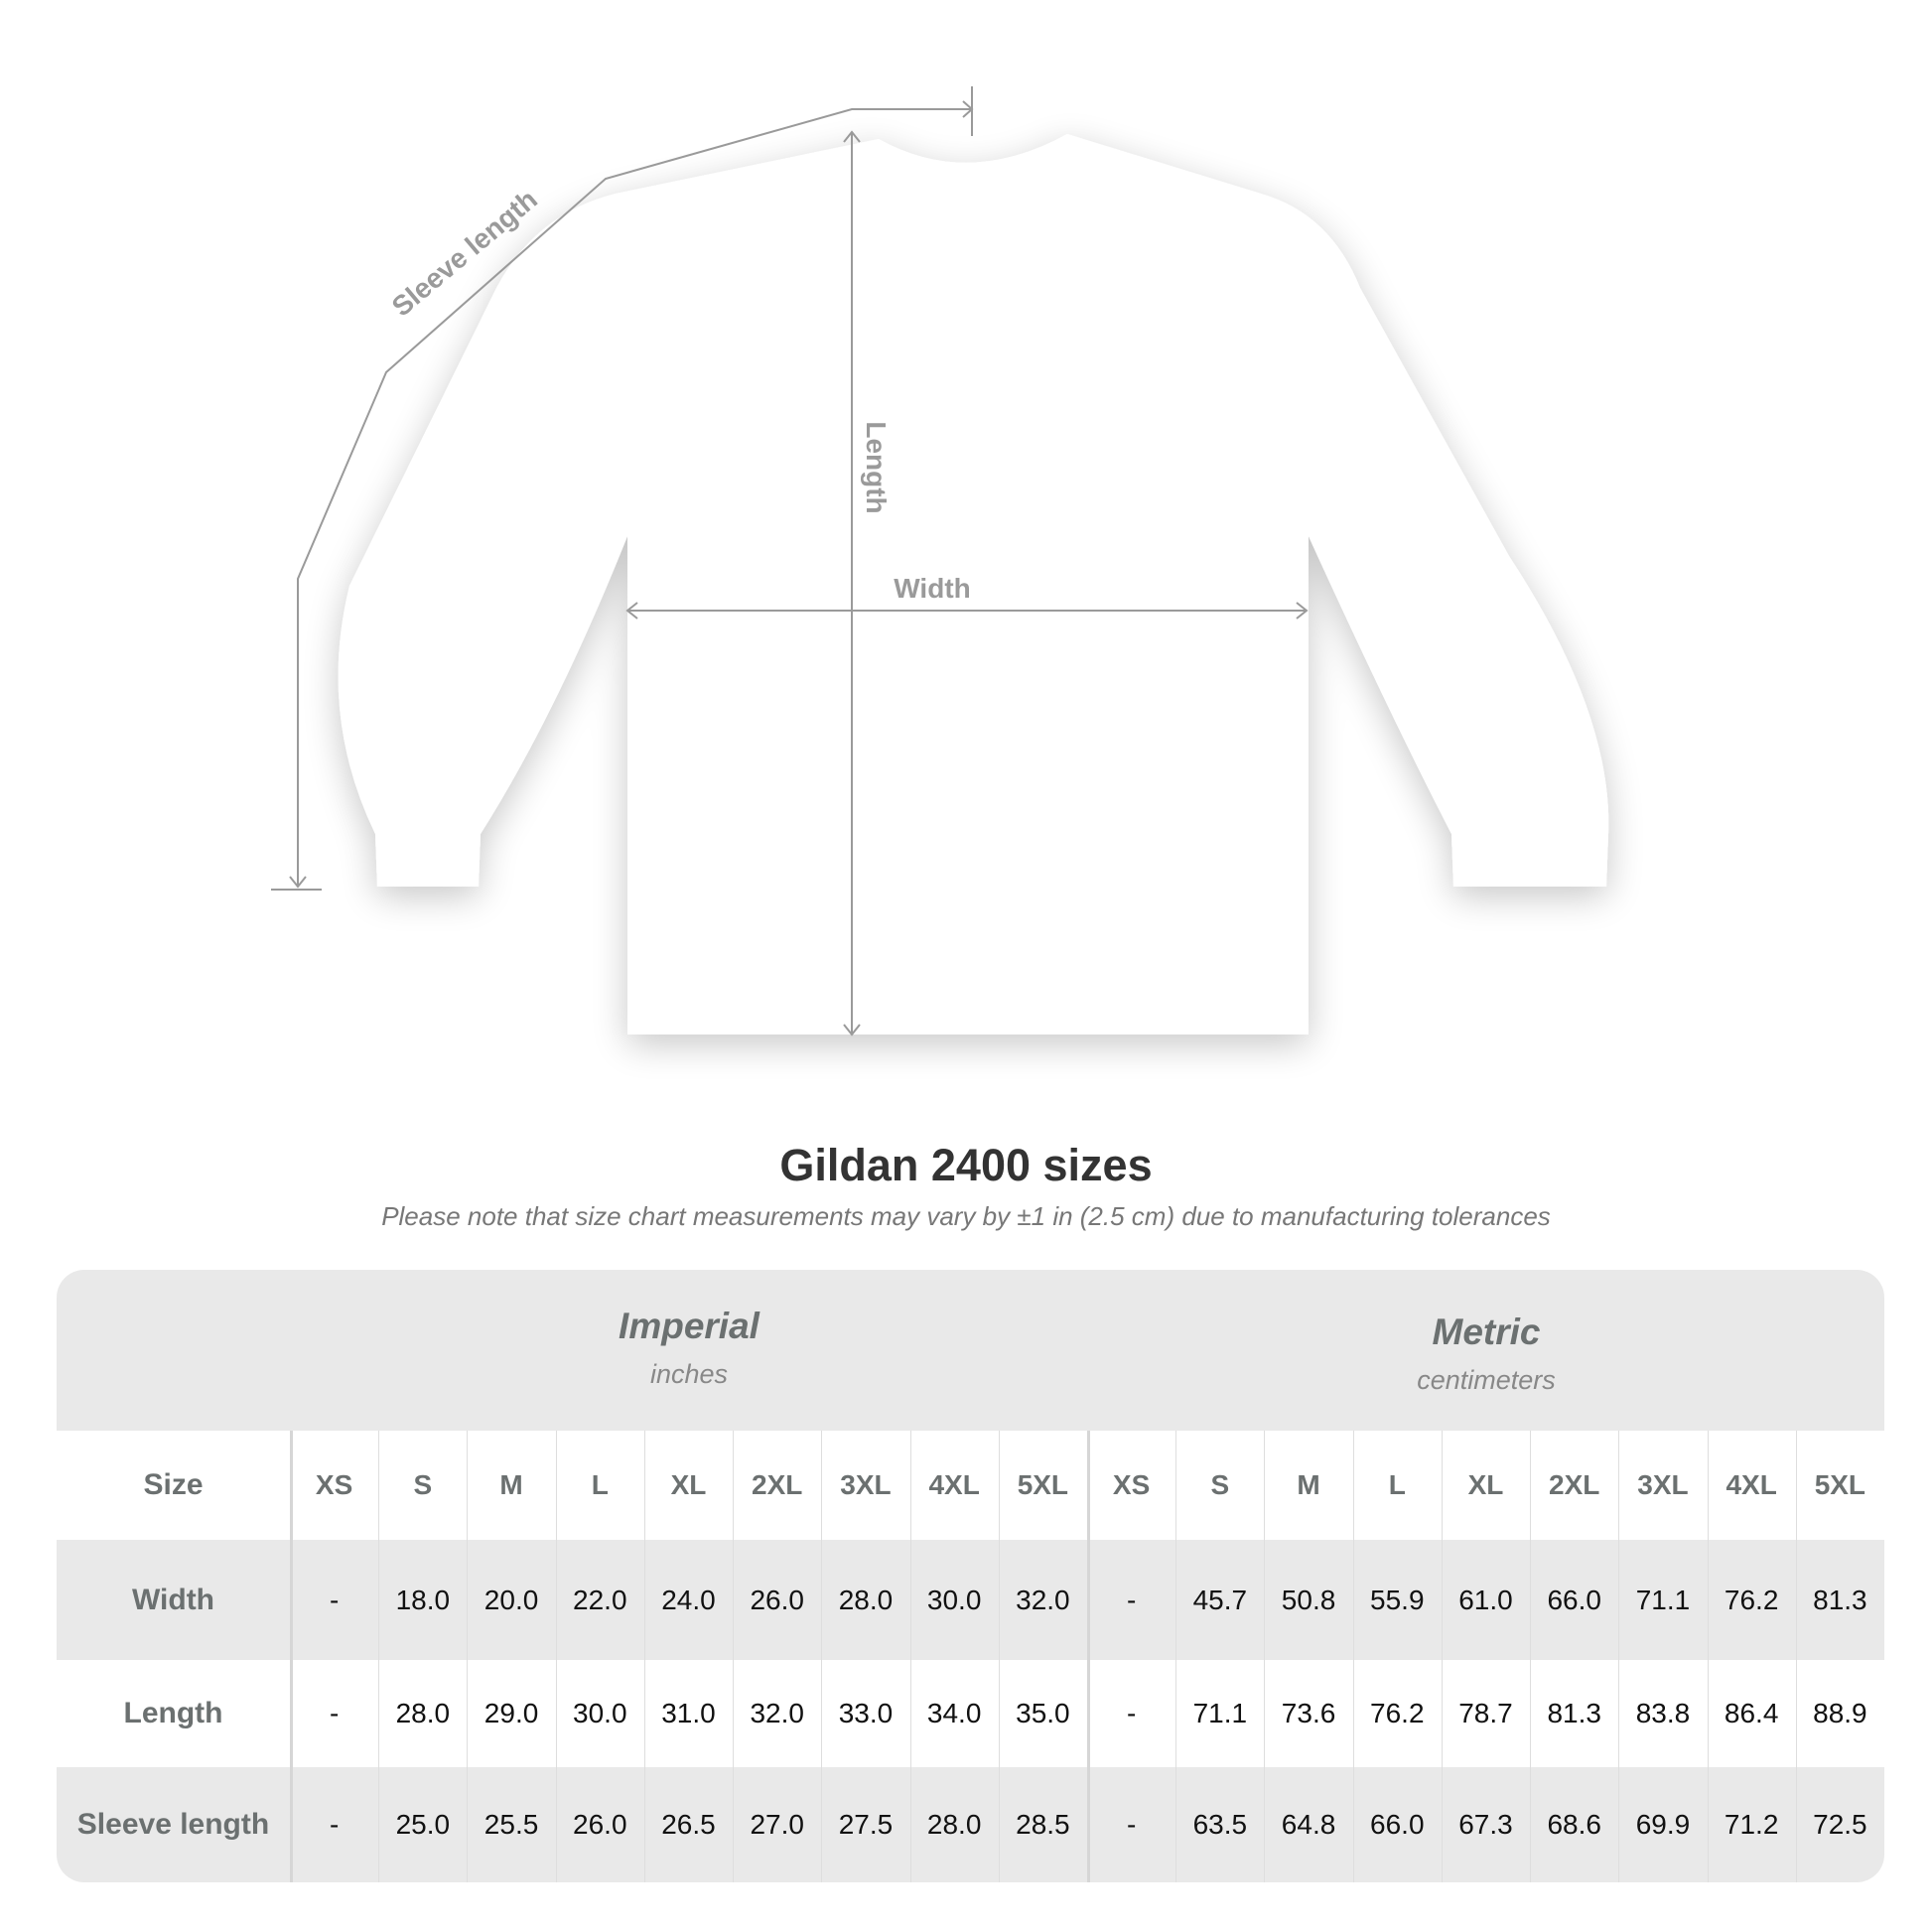  Describe the element at coordinates (689, 1326) in the screenshot. I see `group-title: Imperial` at that location.